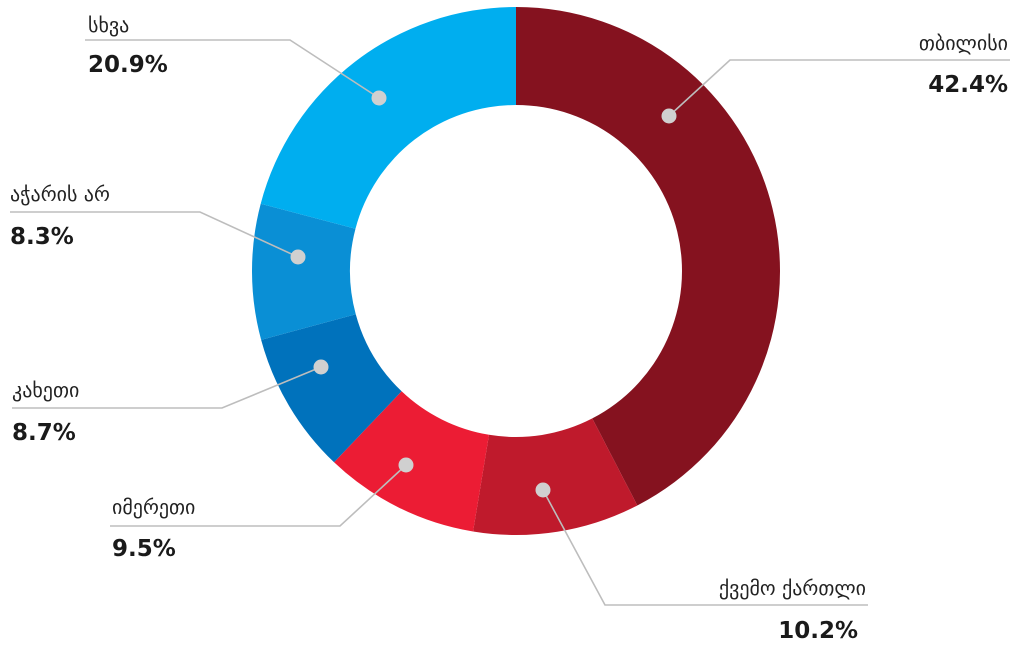 This screenshot has width=1015, height=645. I want to click on slice-label-6: სხვა, so click(108, 25).